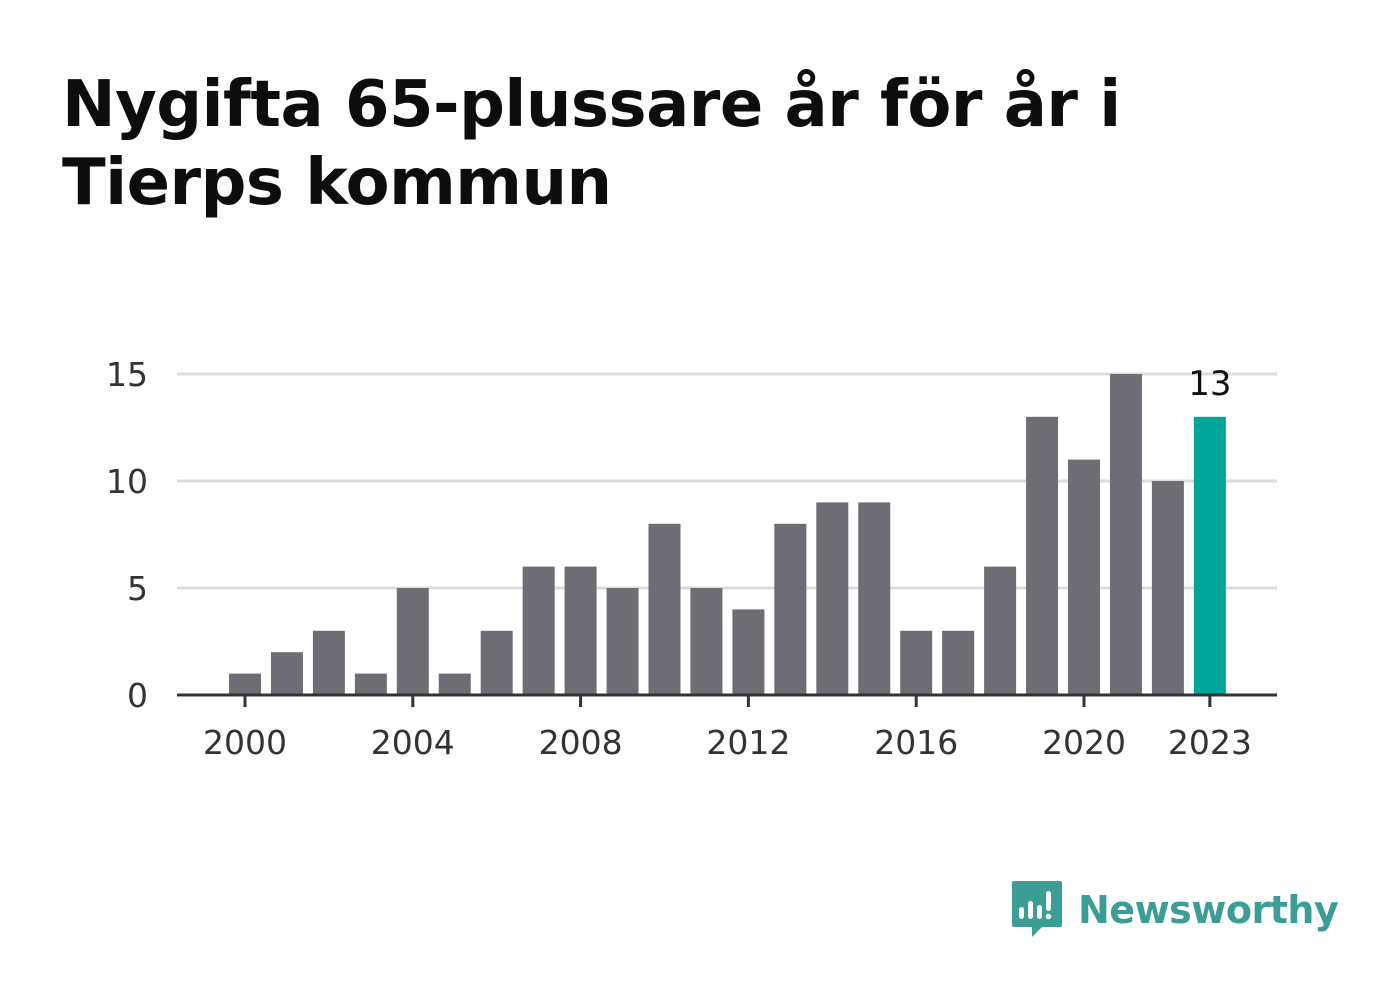 This screenshot has height=999, width=1382. I want to click on bar-2012, so click(748, 652).